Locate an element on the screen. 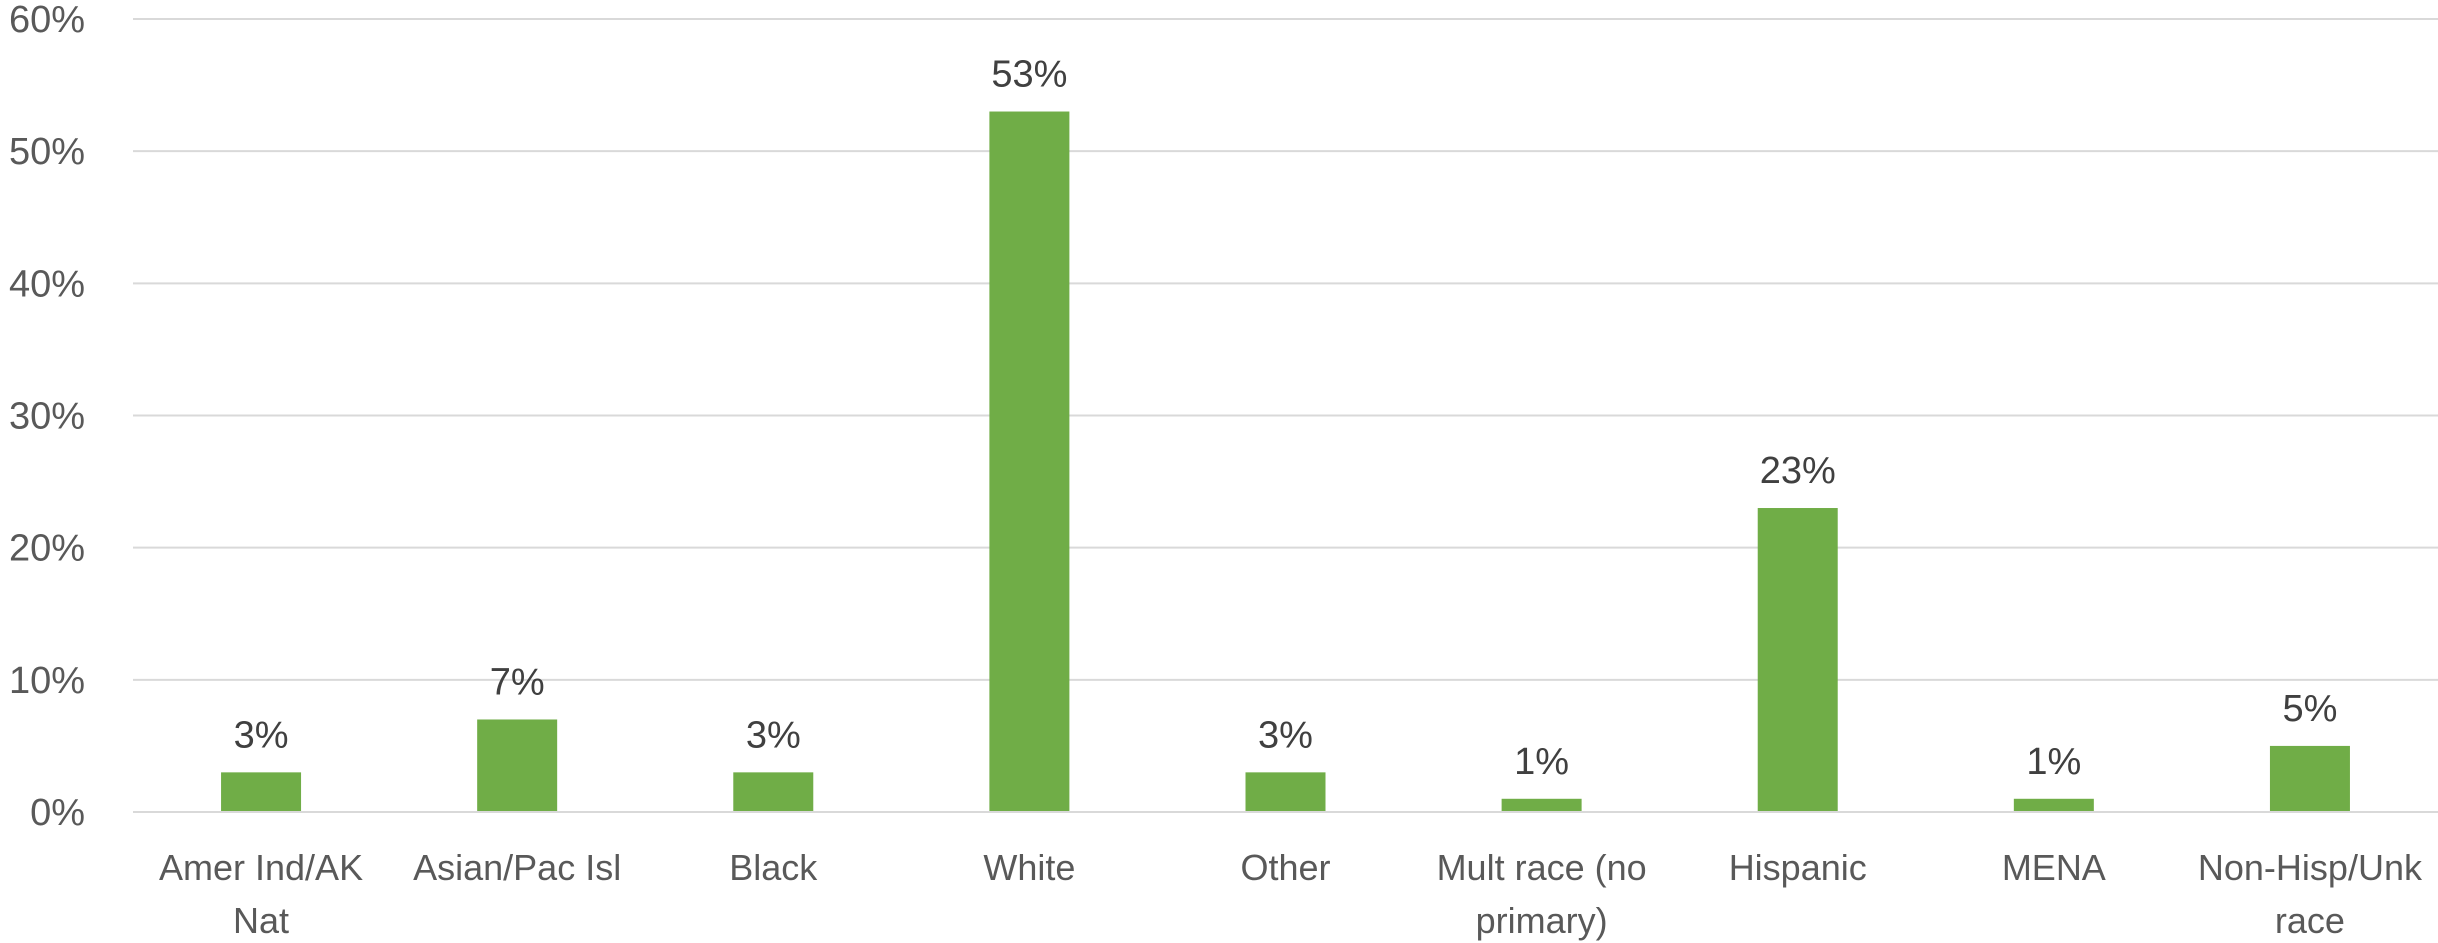 The width and height of the screenshot is (2438, 943). y-tick-label: 10% is located at coordinates (47, 681).